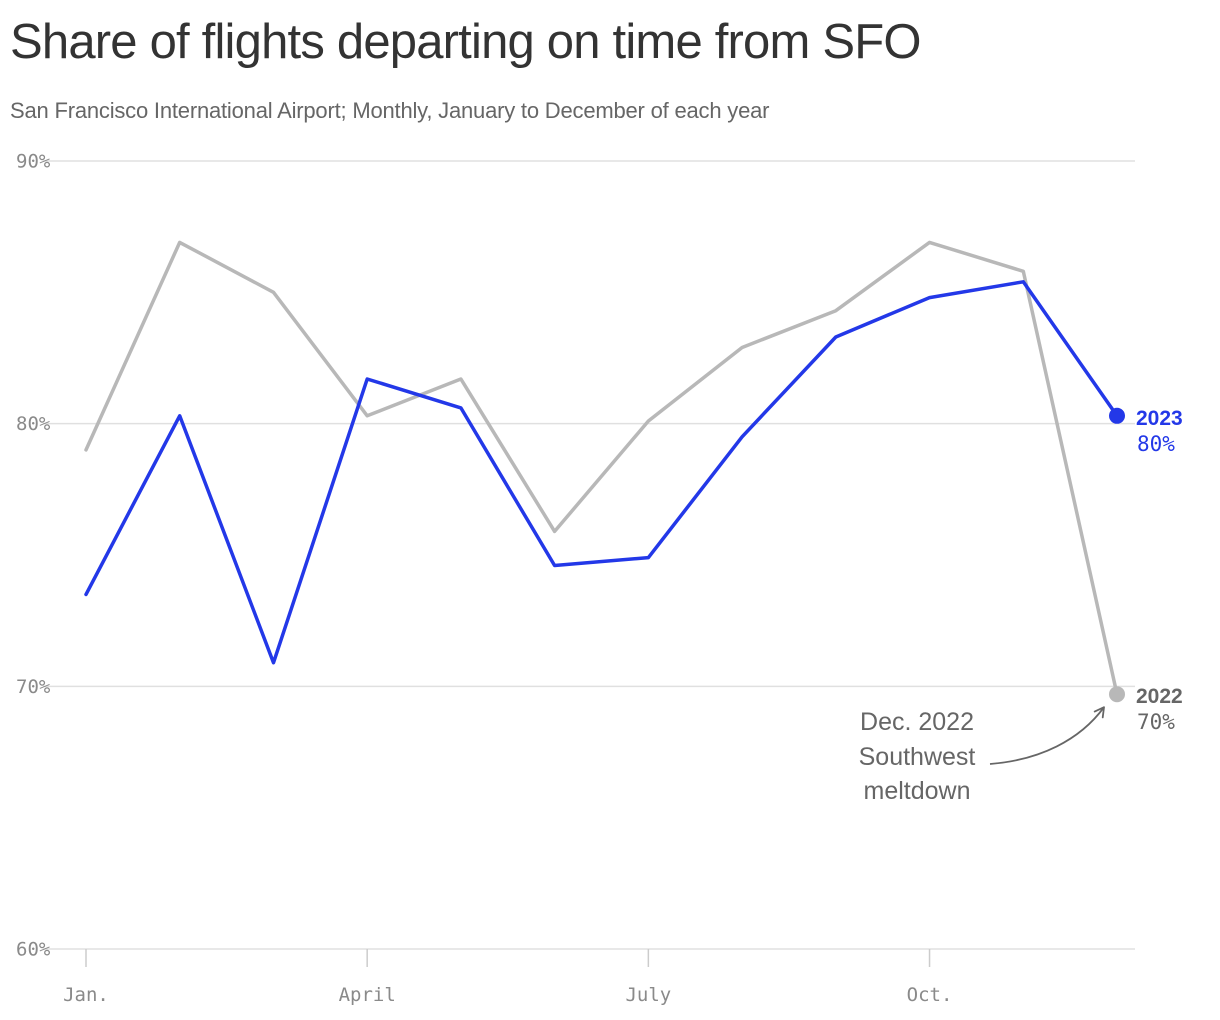 The width and height of the screenshot is (1220, 1020). Describe the element at coordinates (1117, 694) in the screenshot. I see `end-point-2022` at that location.